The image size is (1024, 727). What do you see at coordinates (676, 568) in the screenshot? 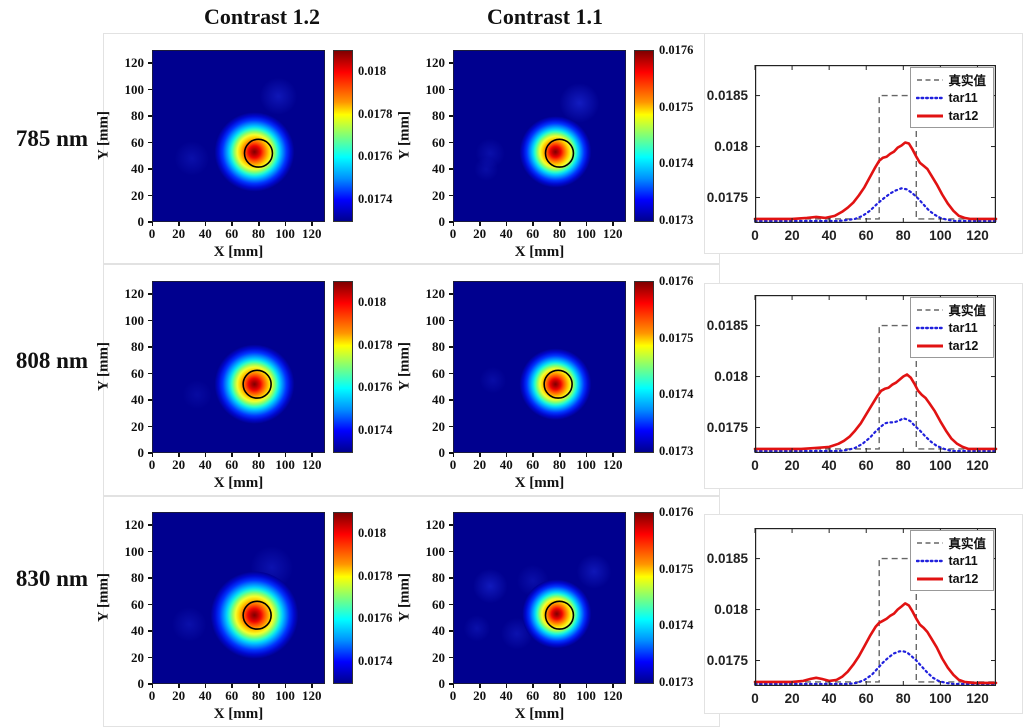
I see `colorbar-tick-label: 0.0175` at bounding box center [676, 568].